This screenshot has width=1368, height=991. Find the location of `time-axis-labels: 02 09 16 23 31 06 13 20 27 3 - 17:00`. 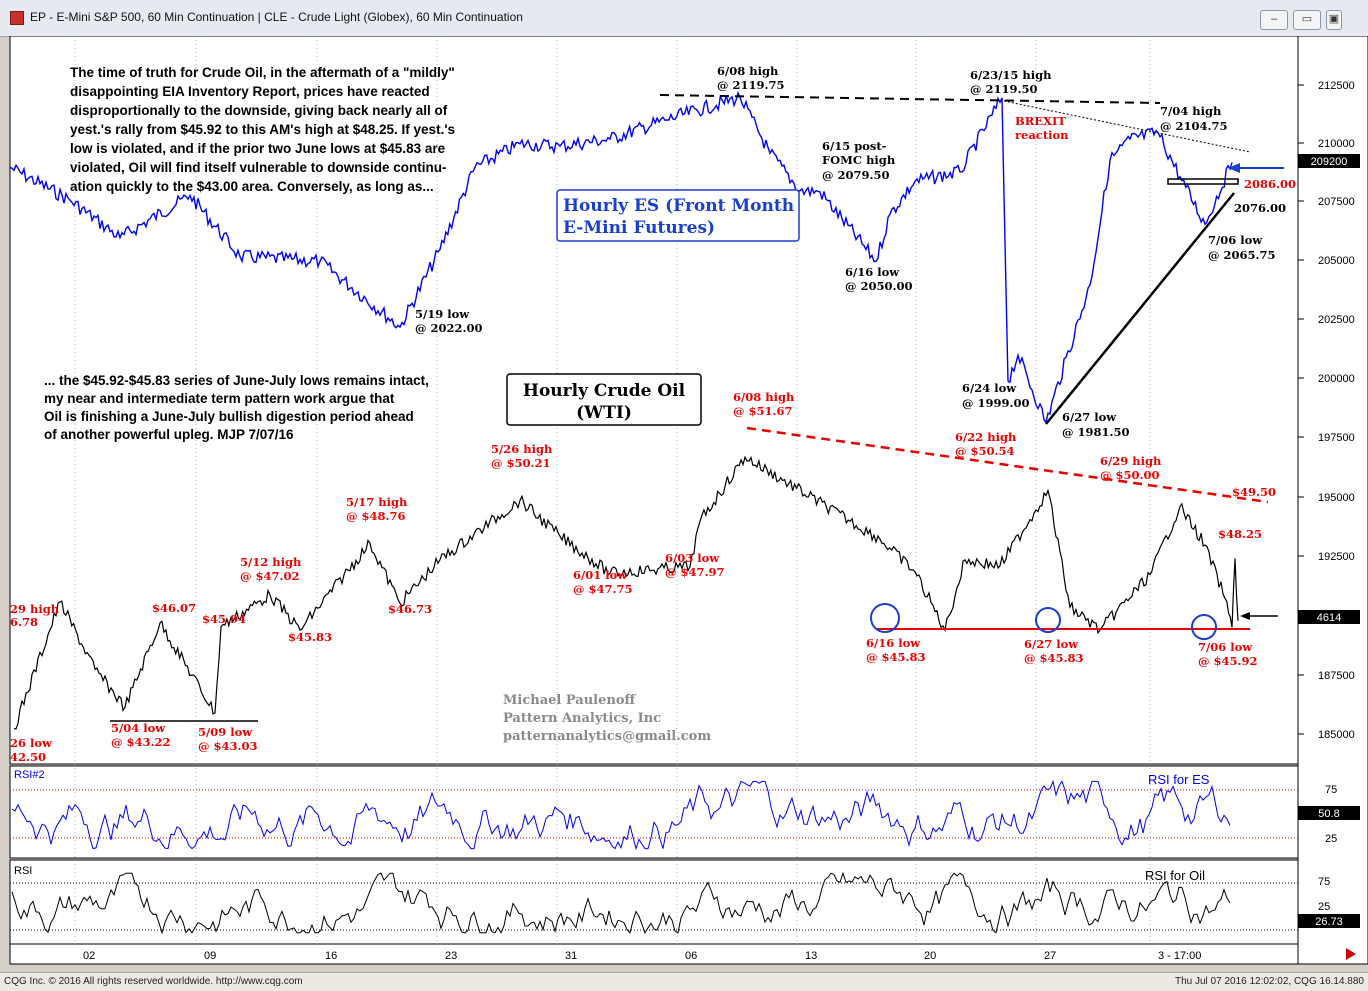

time-axis-labels: 02 09 16 23 31 06 13 20 27 3 - 17:00 is located at coordinates (642, 956).